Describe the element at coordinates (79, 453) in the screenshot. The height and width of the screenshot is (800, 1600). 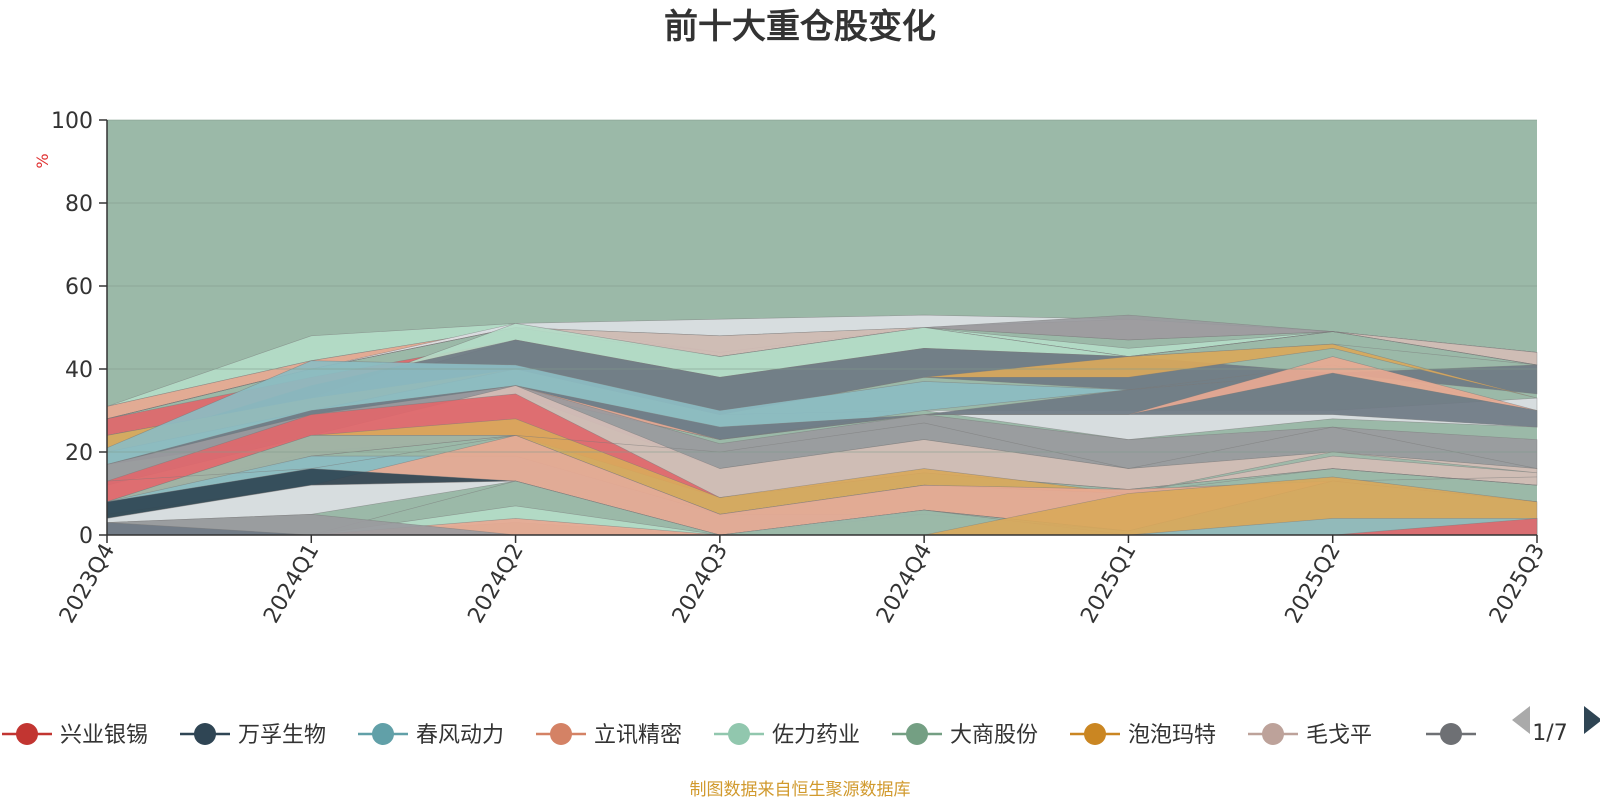
I see `y-tick-label-20: 20` at that location.